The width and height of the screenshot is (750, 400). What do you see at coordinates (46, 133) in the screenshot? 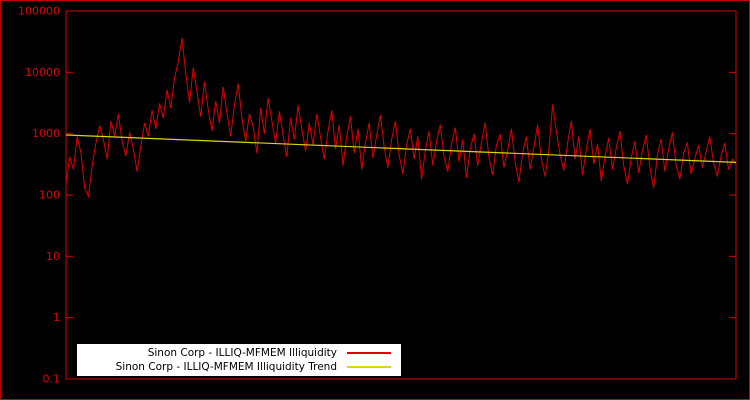
I see `y-tick-label: 1000` at bounding box center [46, 133].